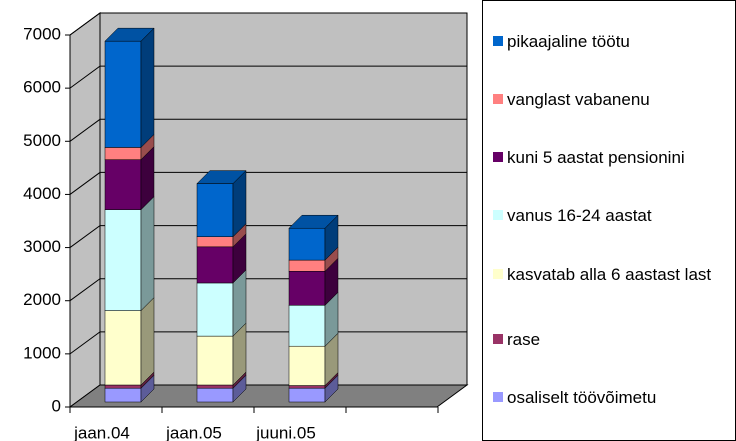 The image size is (736, 441). I want to click on y-tick-label: 6000, so click(42, 87).